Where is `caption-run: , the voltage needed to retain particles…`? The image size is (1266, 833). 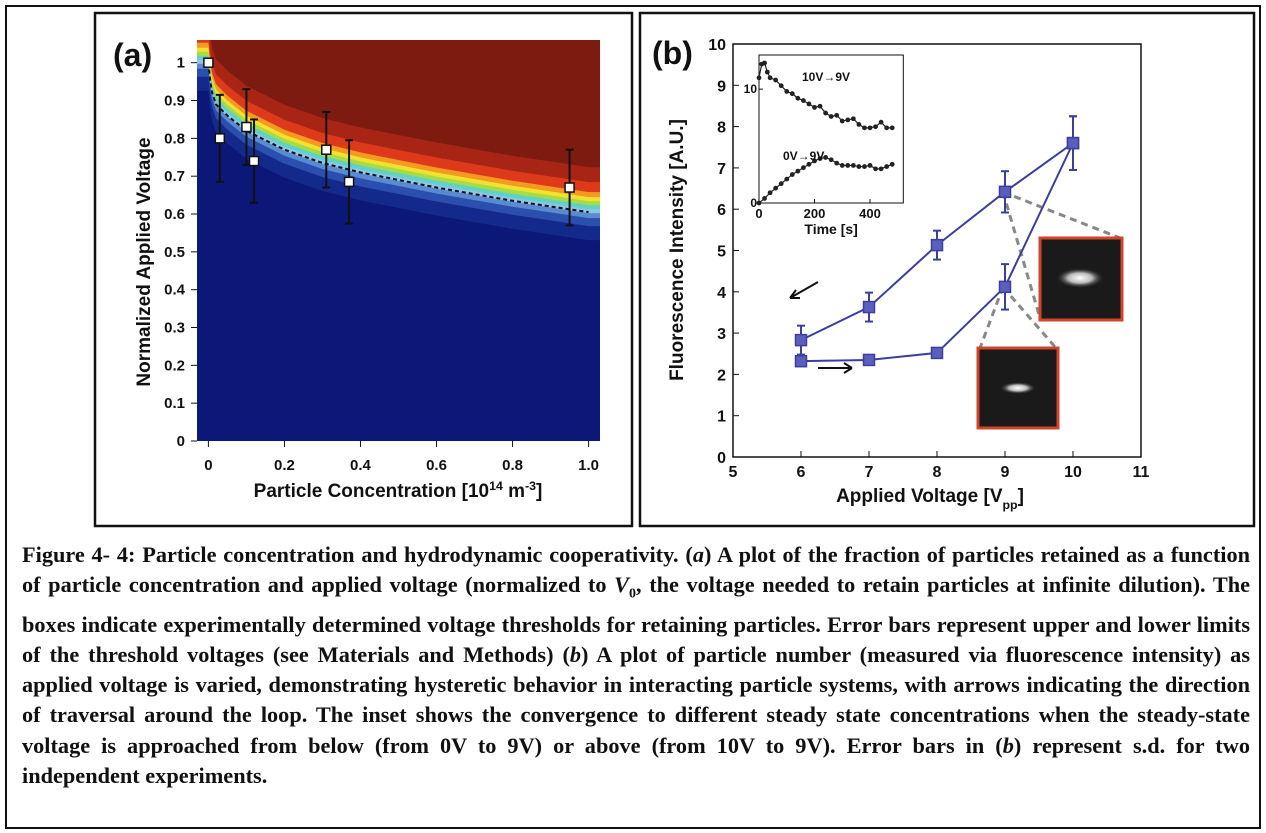
caption-run: , the voltage needed to retain particles… is located at coordinates (636, 620).